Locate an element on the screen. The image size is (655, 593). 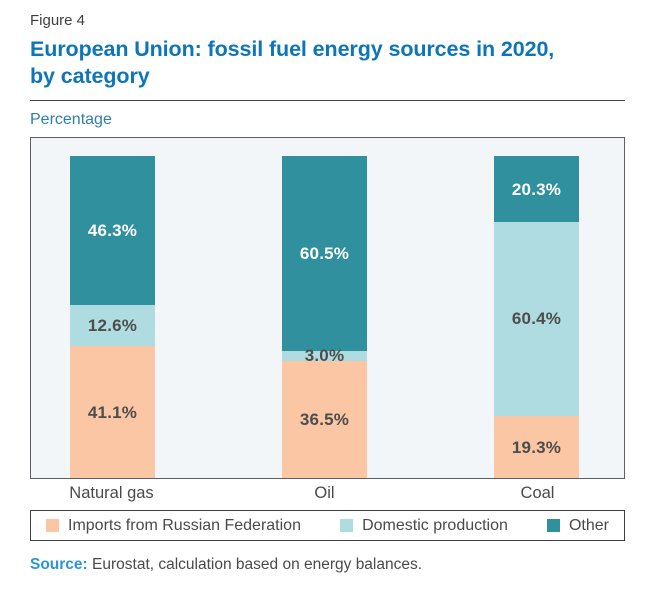
bar-value-label: 3.0% is located at coordinates (324, 356).